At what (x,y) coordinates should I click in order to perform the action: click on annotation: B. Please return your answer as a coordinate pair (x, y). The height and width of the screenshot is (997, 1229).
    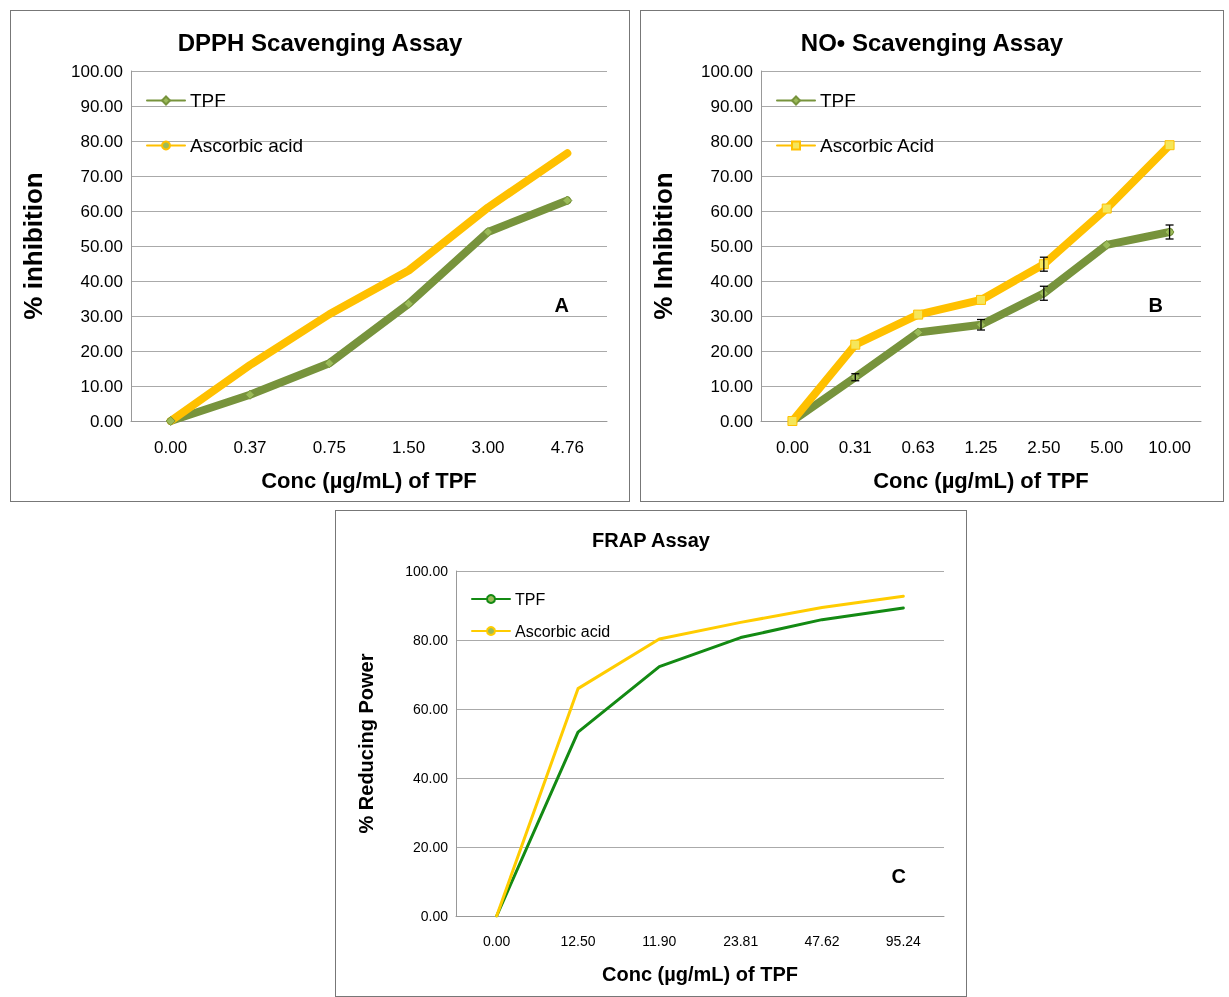
    Looking at the image, I should click on (1156, 305).